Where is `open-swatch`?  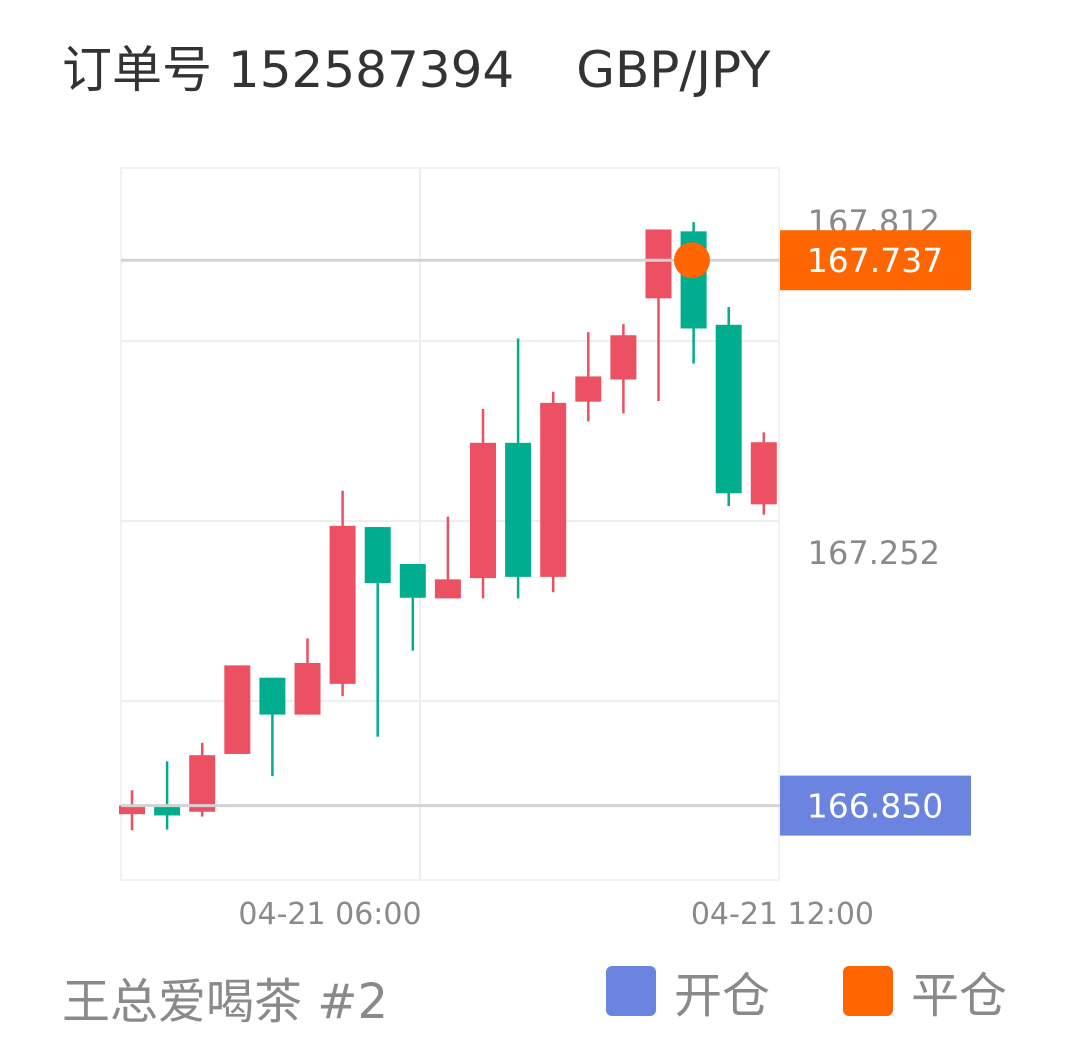
open-swatch is located at coordinates (631, 991).